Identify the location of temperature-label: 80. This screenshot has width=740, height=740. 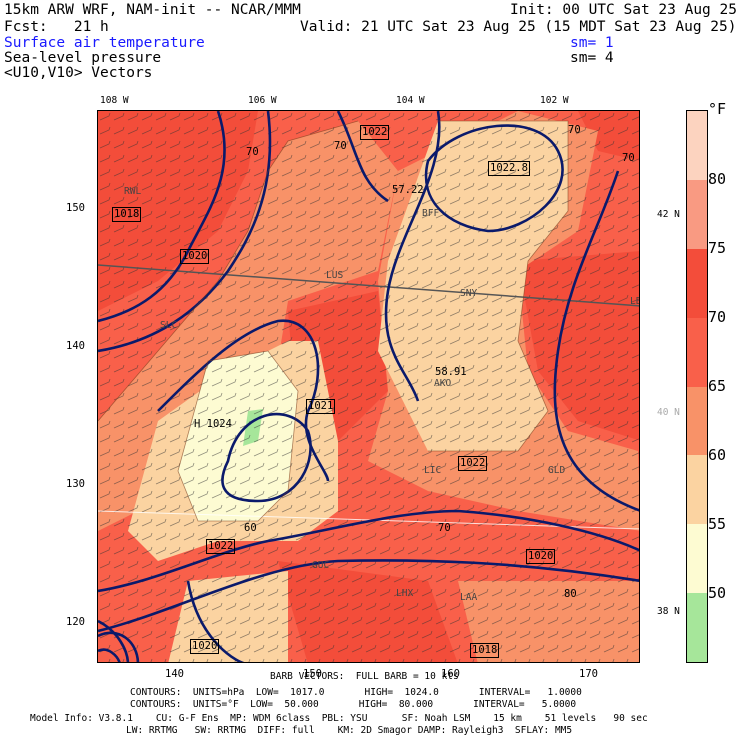
(570, 594).